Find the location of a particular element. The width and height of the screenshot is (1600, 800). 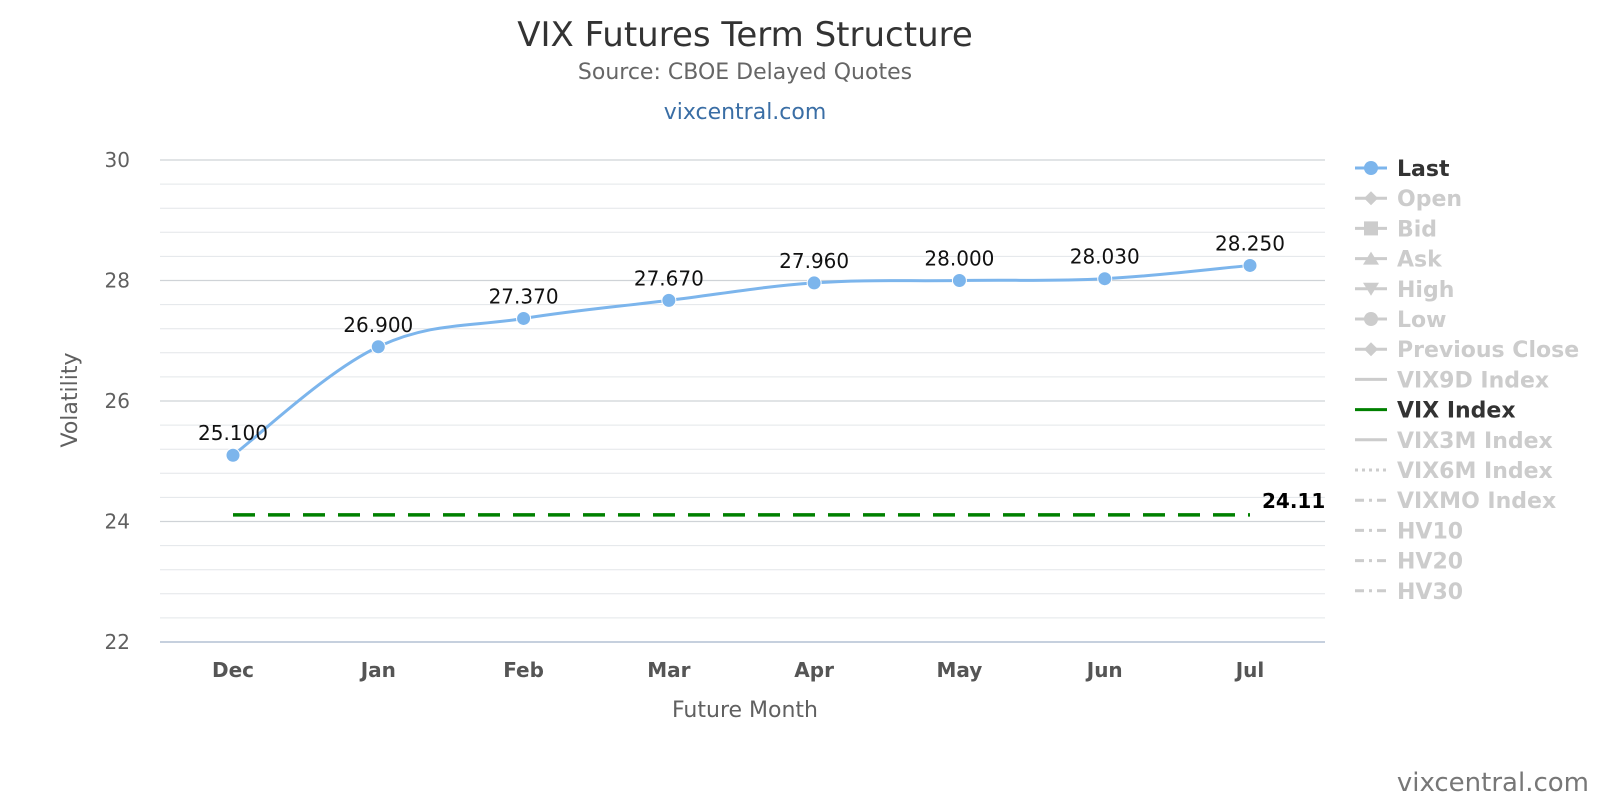

site-link: vixcentral.com is located at coordinates (745, 112).